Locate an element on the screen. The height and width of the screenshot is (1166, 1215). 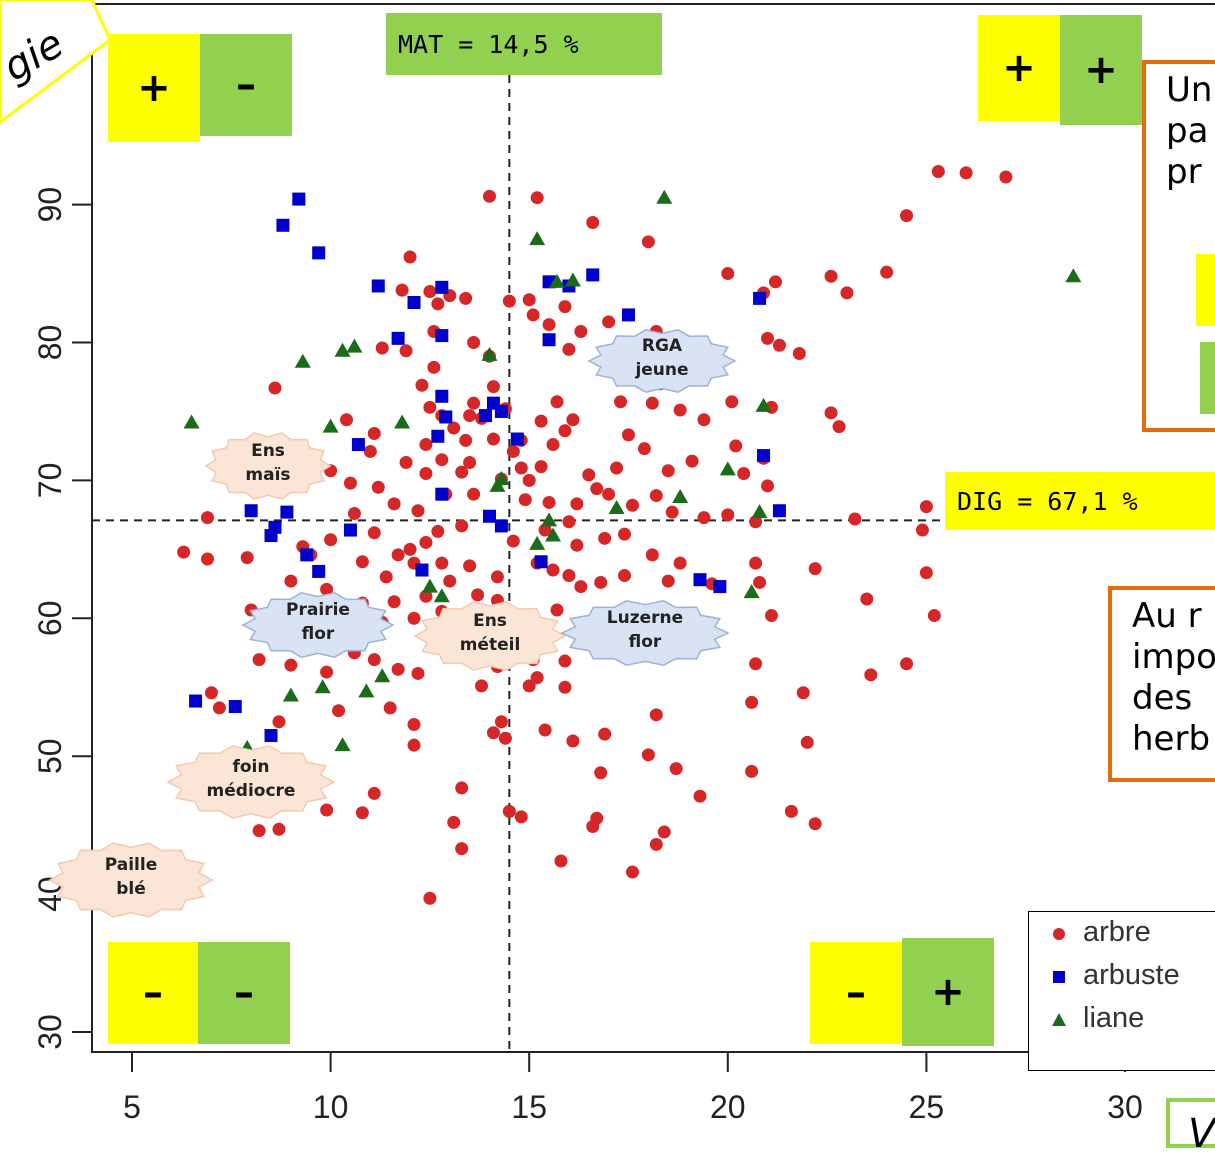
annotation-ens-mais: Ens maïs is located at coordinates (268, 466).